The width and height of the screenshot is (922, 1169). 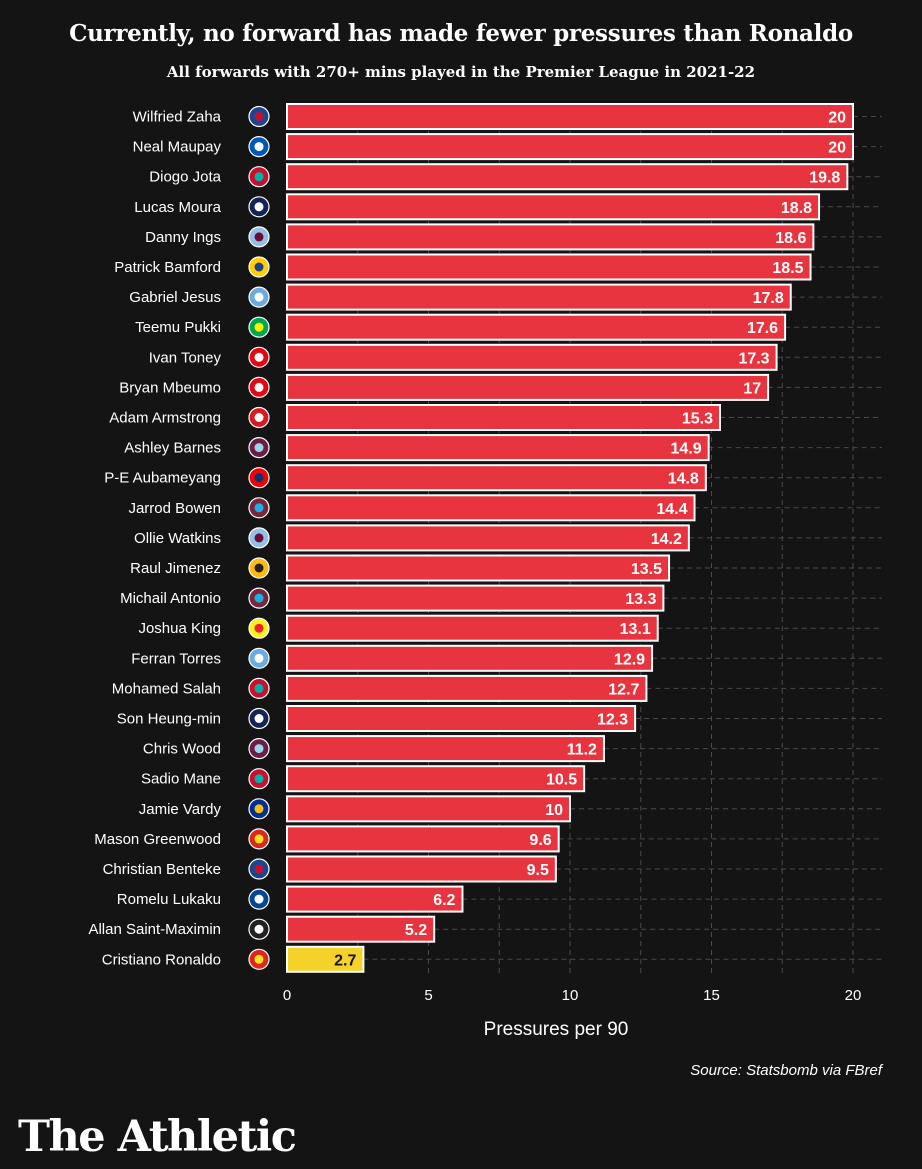 I want to click on value-label: 14.8, so click(x=683, y=479).